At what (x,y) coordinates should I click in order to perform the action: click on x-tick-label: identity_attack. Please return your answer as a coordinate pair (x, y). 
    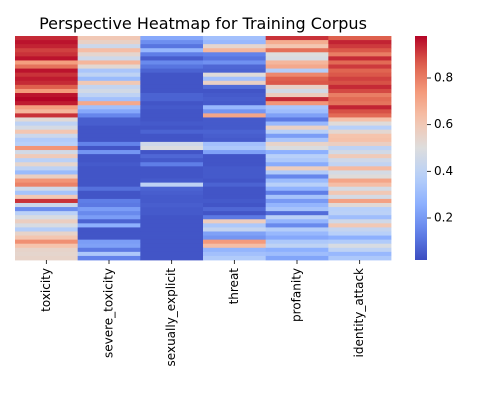
    Looking at the image, I should click on (359, 313).